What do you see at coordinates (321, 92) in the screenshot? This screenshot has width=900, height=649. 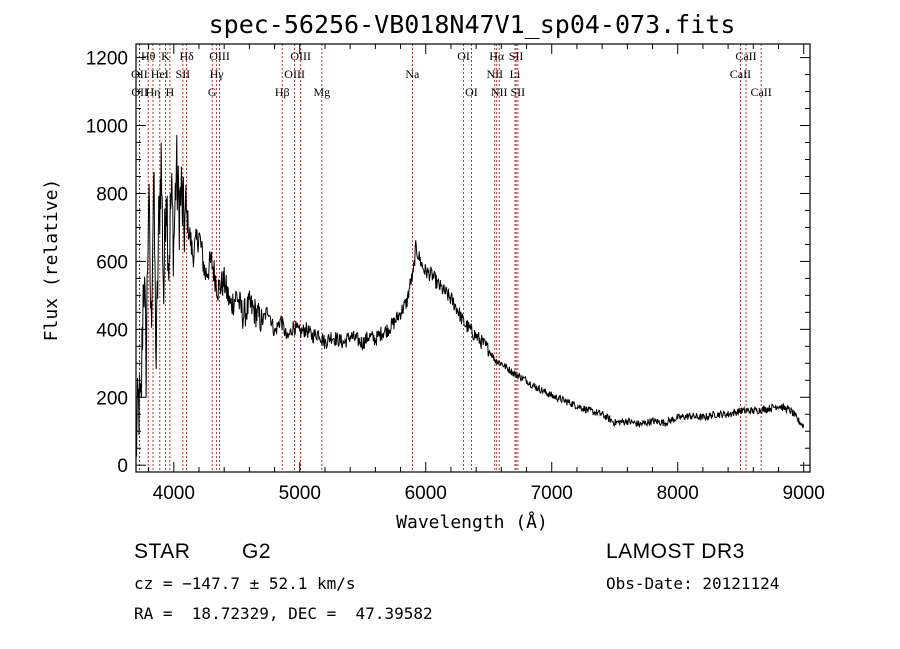 I see `line-label: Mg` at bounding box center [321, 92].